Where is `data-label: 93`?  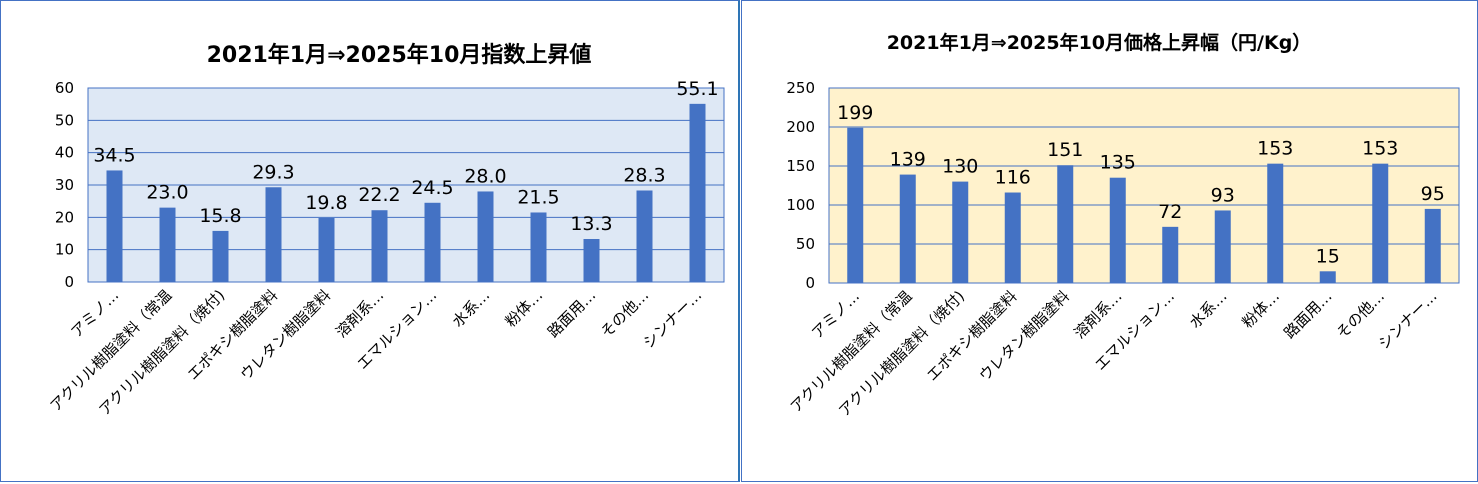
data-label: 93 is located at coordinates (1223, 195).